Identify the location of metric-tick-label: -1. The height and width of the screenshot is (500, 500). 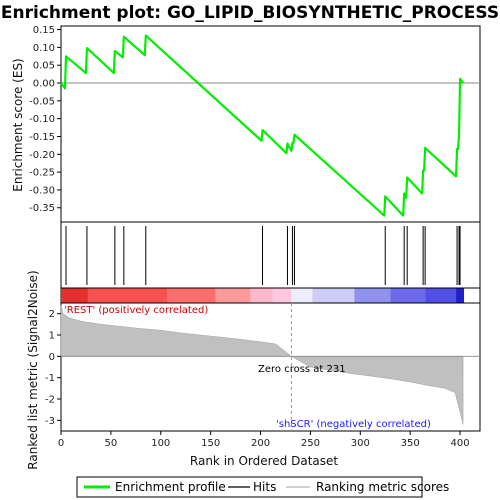
(50, 378).